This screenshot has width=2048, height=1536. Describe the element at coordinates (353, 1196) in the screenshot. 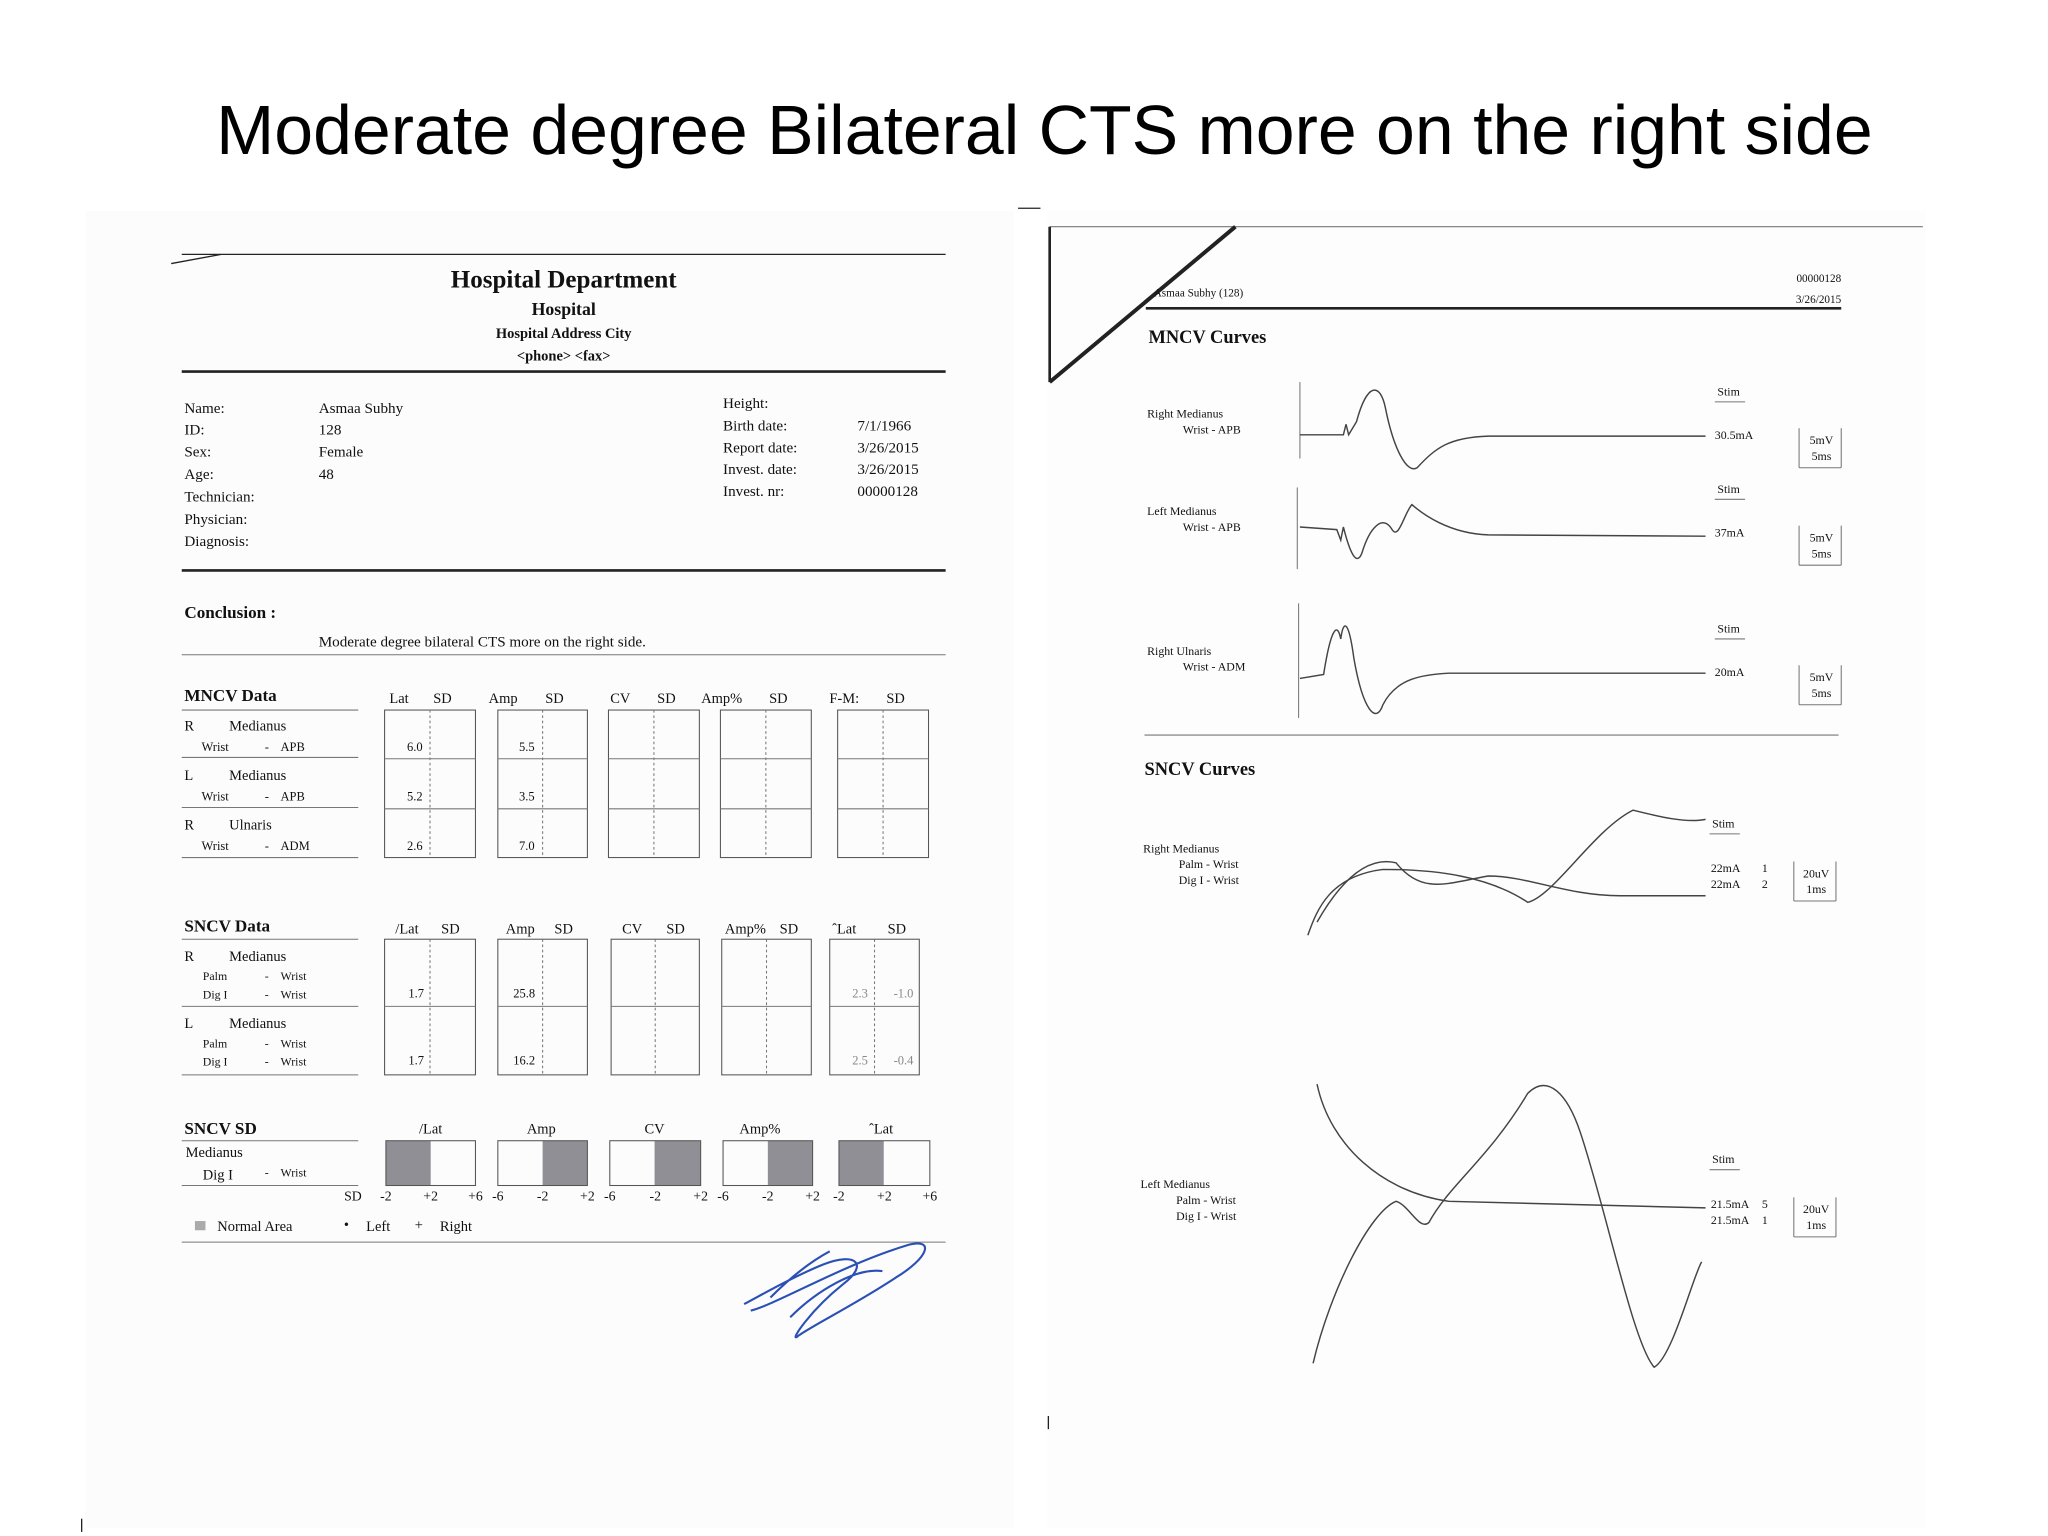

I see `sd-label: SD` at that location.